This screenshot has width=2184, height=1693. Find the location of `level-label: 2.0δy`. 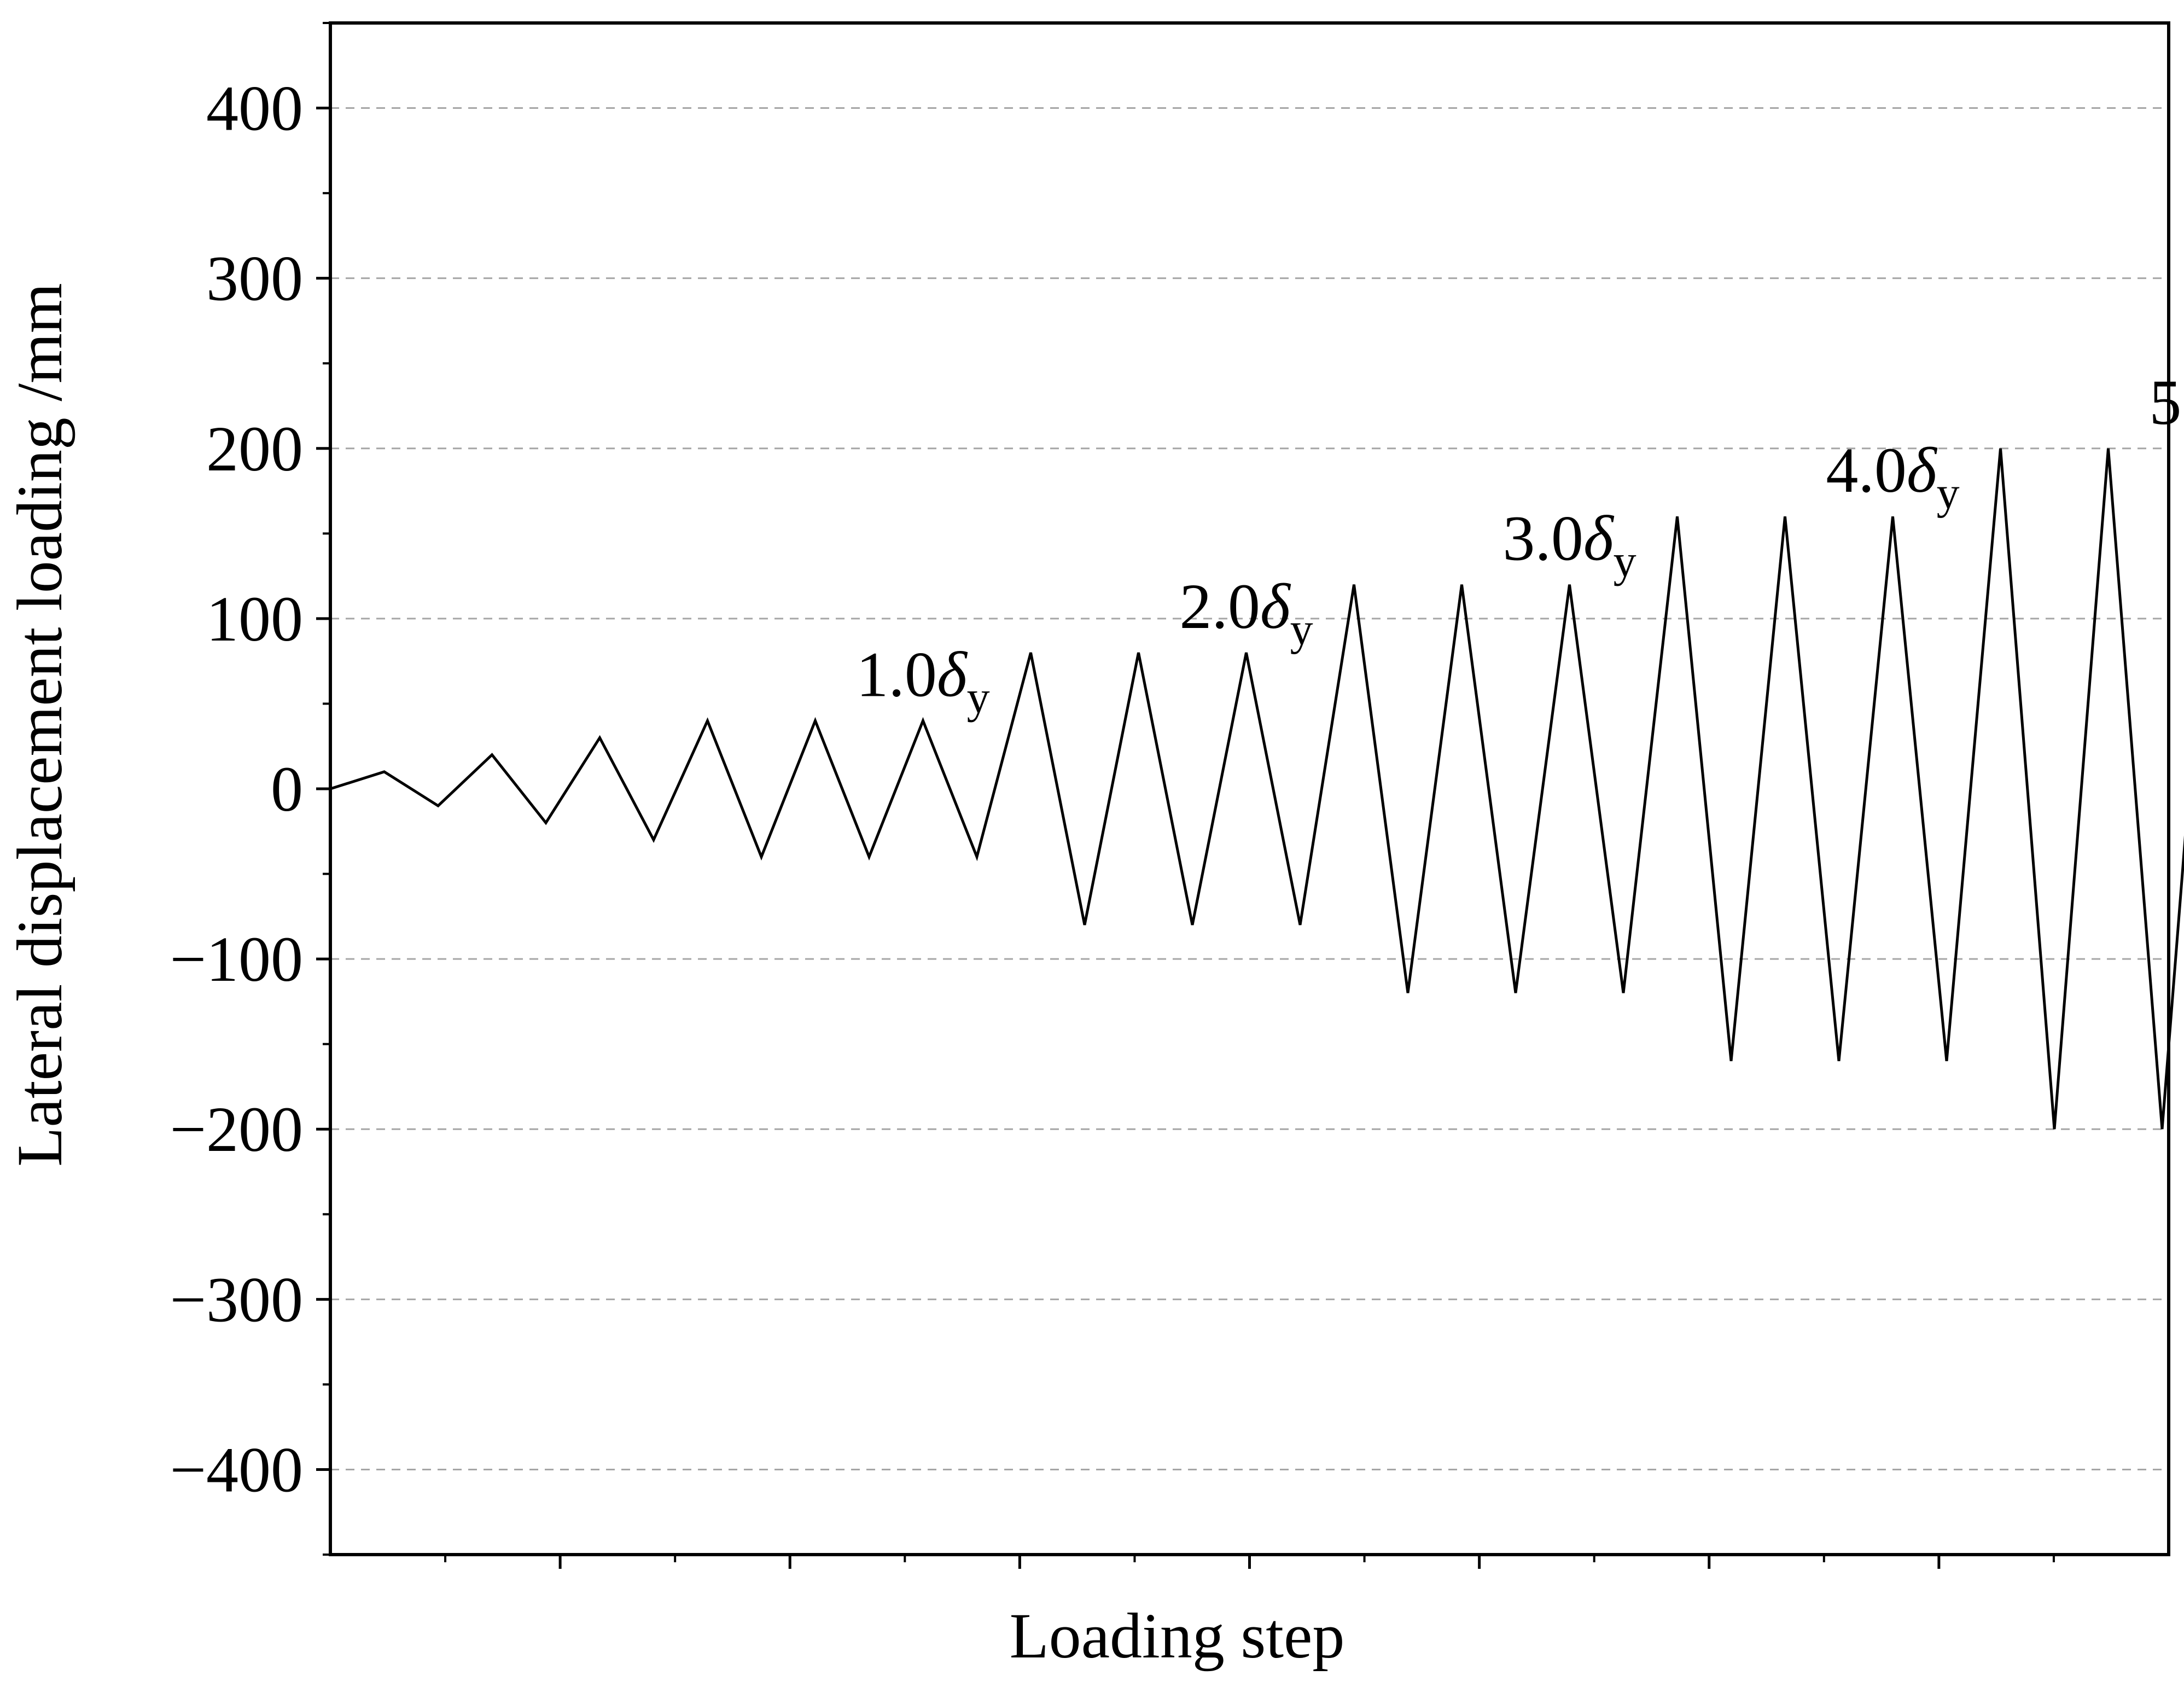

level-label: 2.0δy is located at coordinates (1246, 613).